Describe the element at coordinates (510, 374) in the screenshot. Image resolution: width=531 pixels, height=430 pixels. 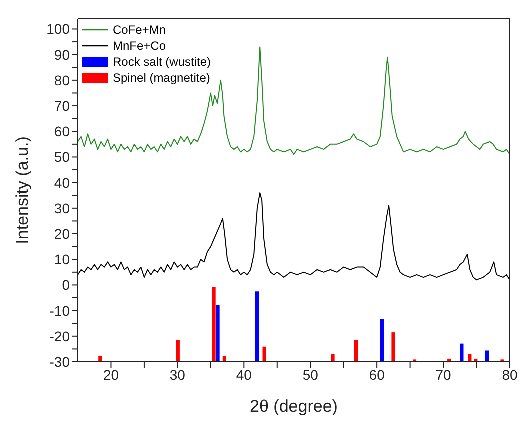
I see `x-tick-label: 80` at that location.